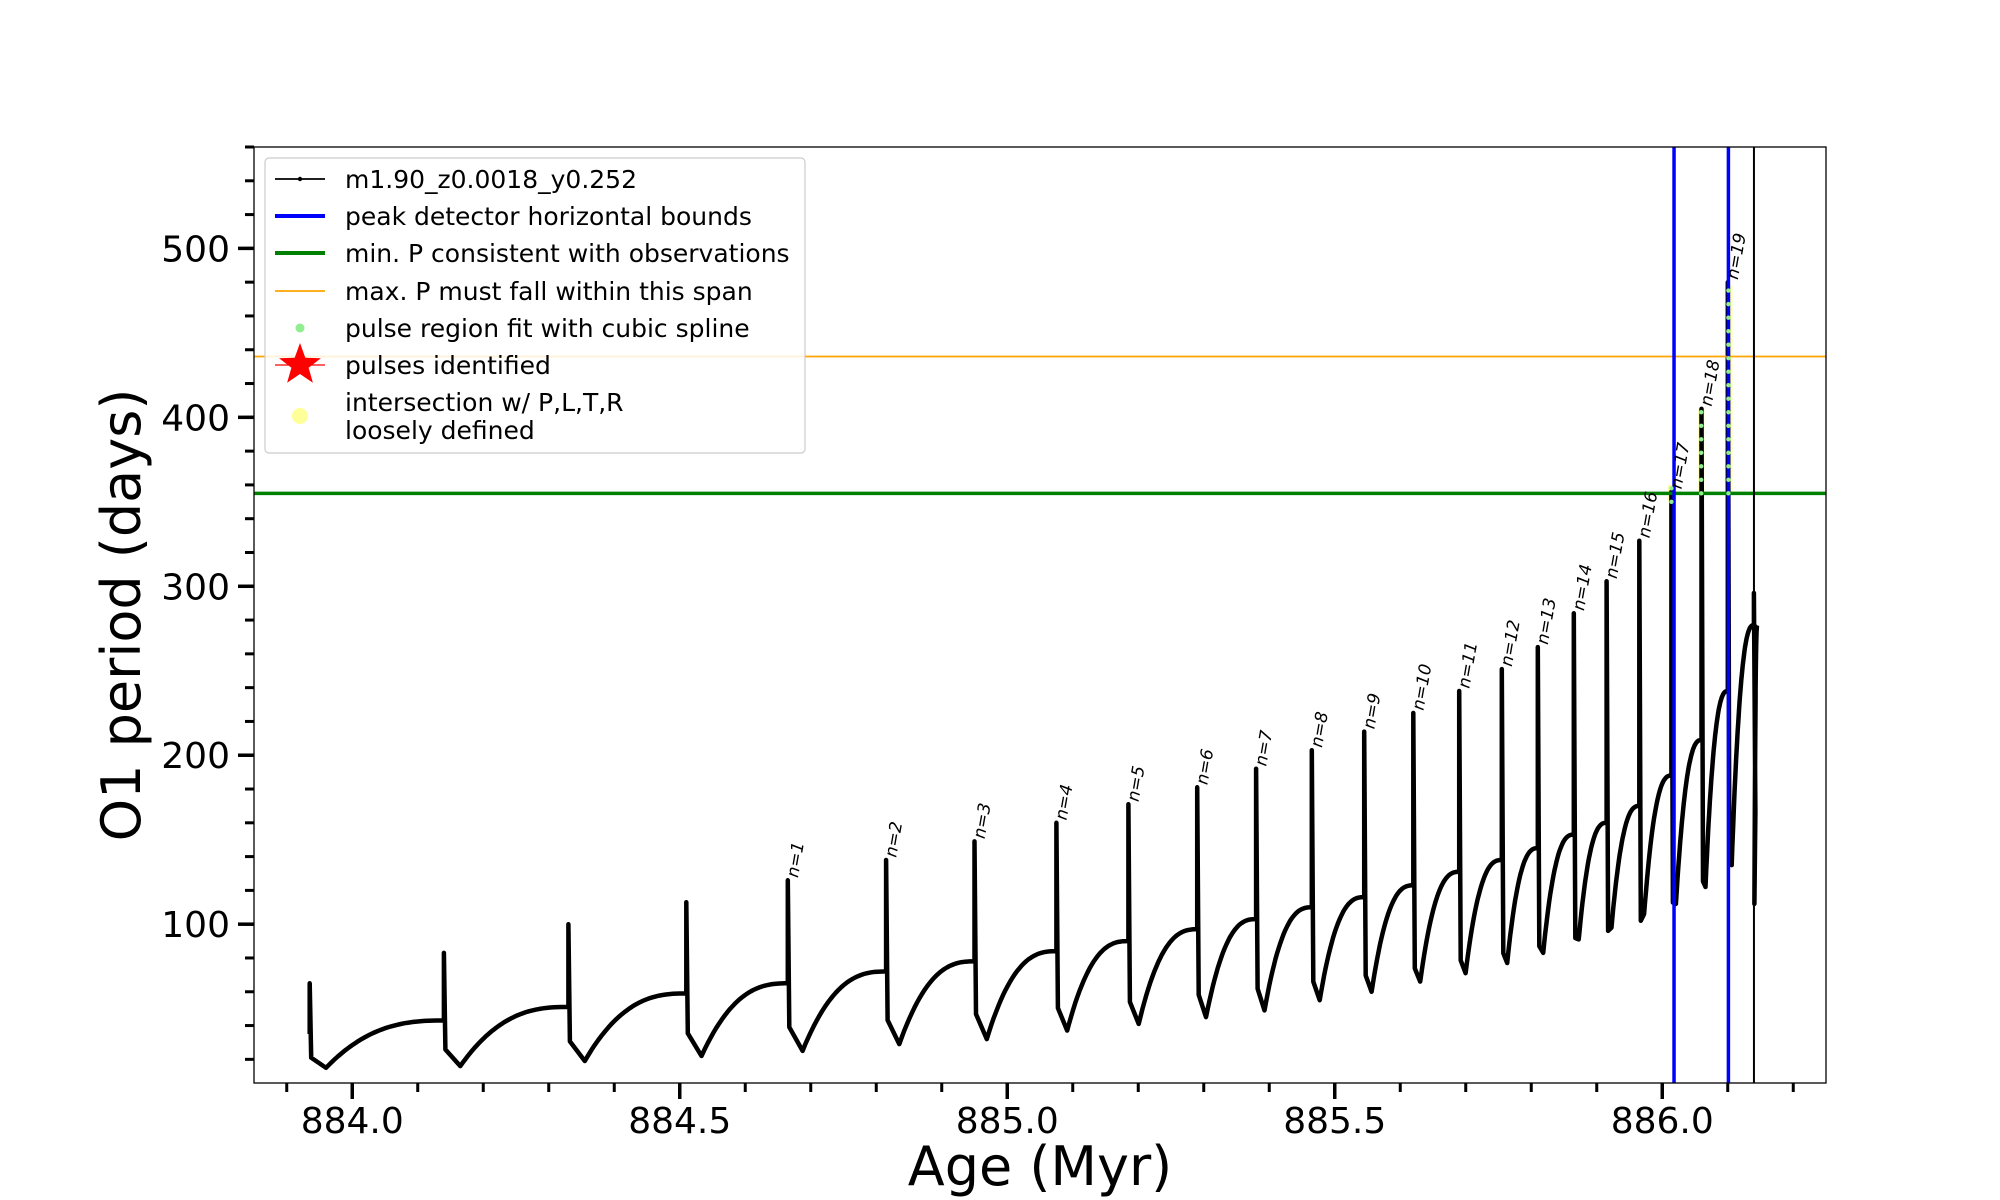 This screenshot has height=1200, width=2000. I want to click on pulse-label: n=9, so click(1372, 711).